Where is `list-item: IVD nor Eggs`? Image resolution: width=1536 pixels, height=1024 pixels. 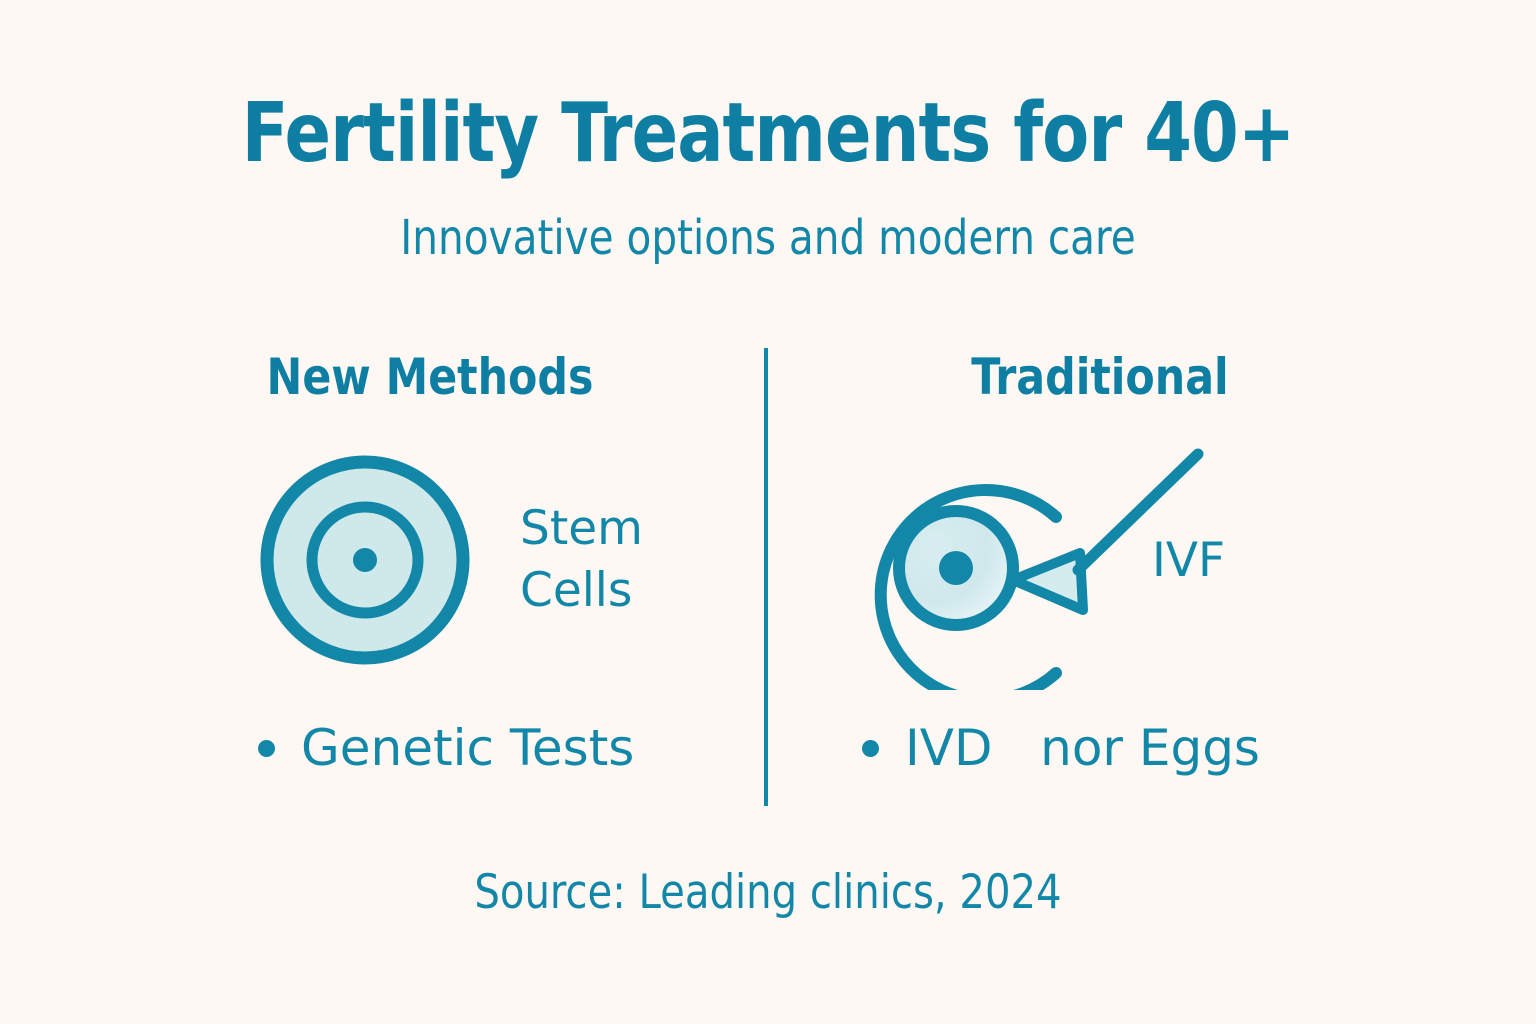 list-item: IVD nor Eggs is located at coordinates (1061, 748).